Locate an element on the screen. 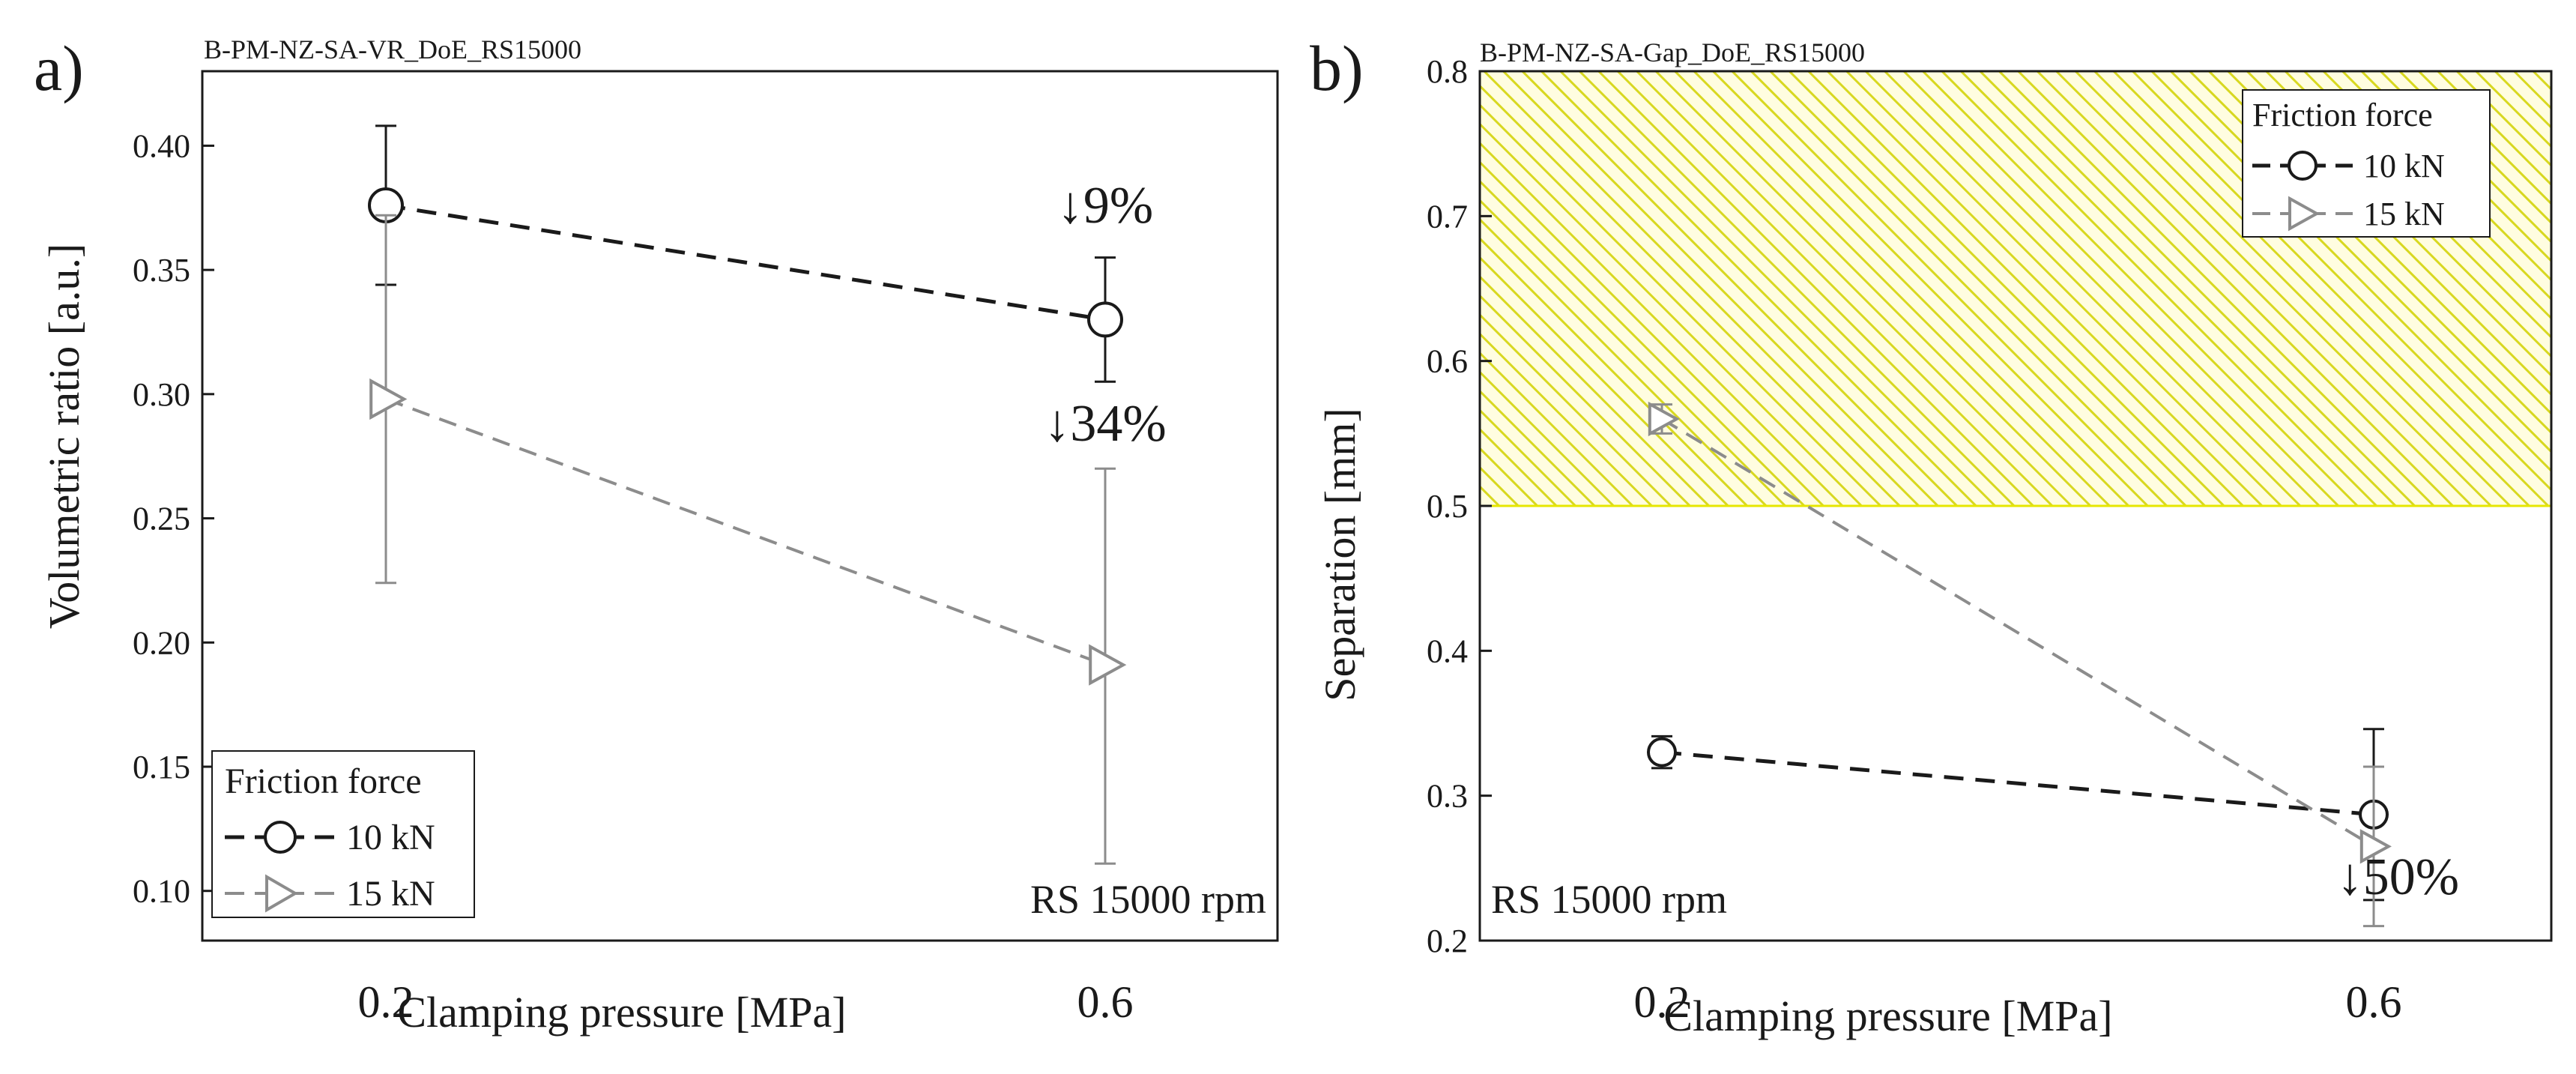 The image size is (2576, 1074). panel-a-point-10kn is located at coordinates (1105, 319).